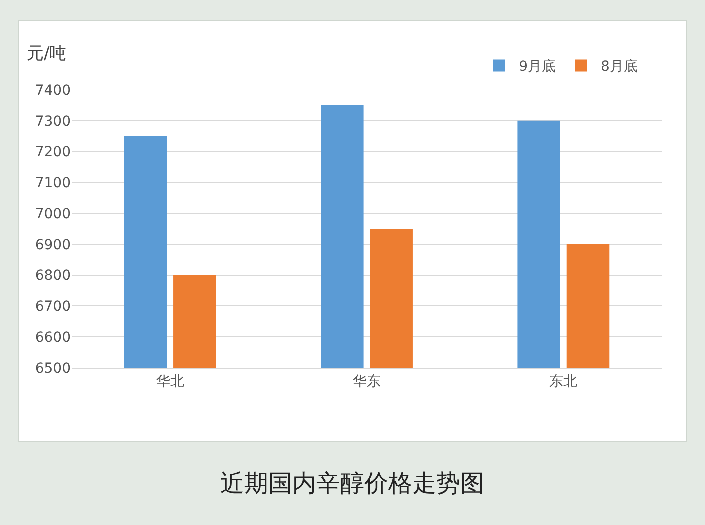 The image size is (705, 525). I want to click on y-tick-label: 6500, so click(53, 368).